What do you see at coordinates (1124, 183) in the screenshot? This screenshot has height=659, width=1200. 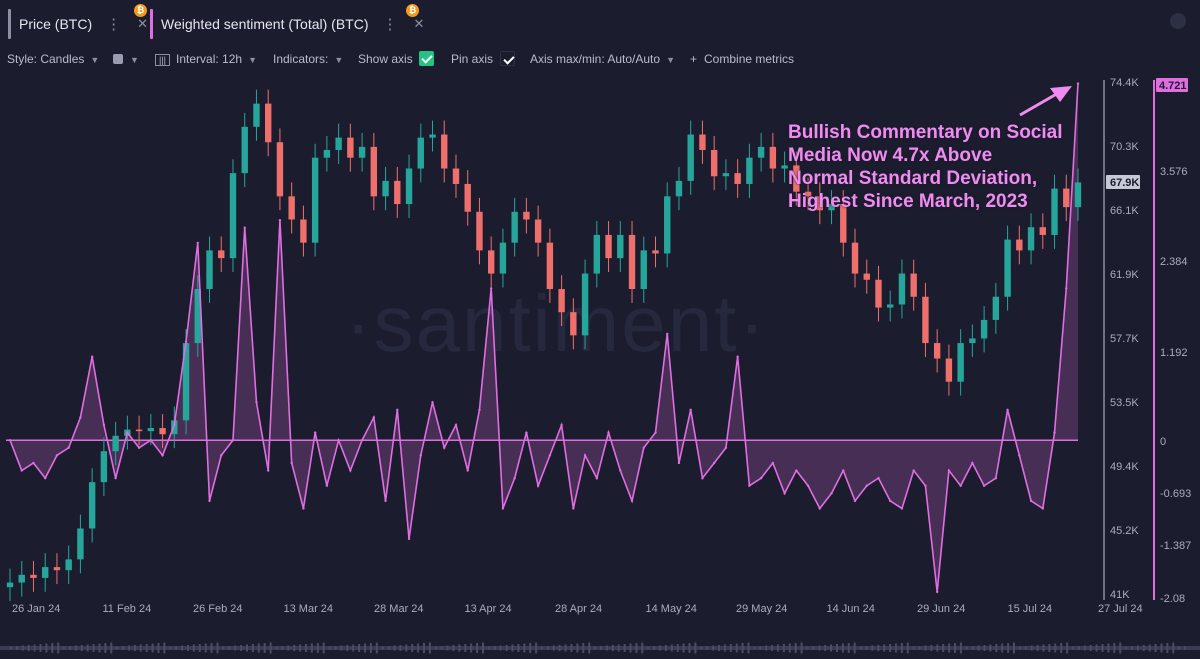 I see `current-price-label: 67.9K` at bounding box center [1124, 183].